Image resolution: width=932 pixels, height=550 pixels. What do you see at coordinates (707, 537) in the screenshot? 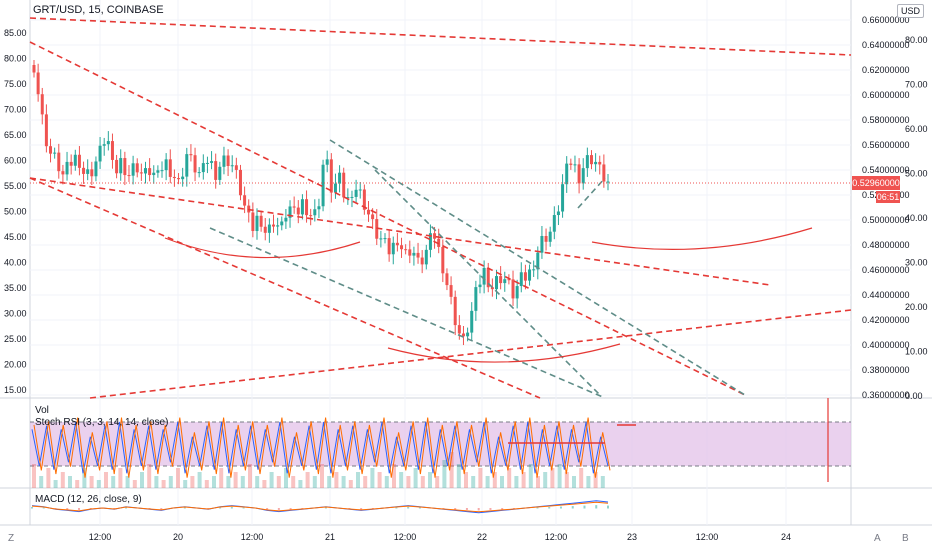
I see `time-tick-label: 12:00` at bounding box center [707, 537].